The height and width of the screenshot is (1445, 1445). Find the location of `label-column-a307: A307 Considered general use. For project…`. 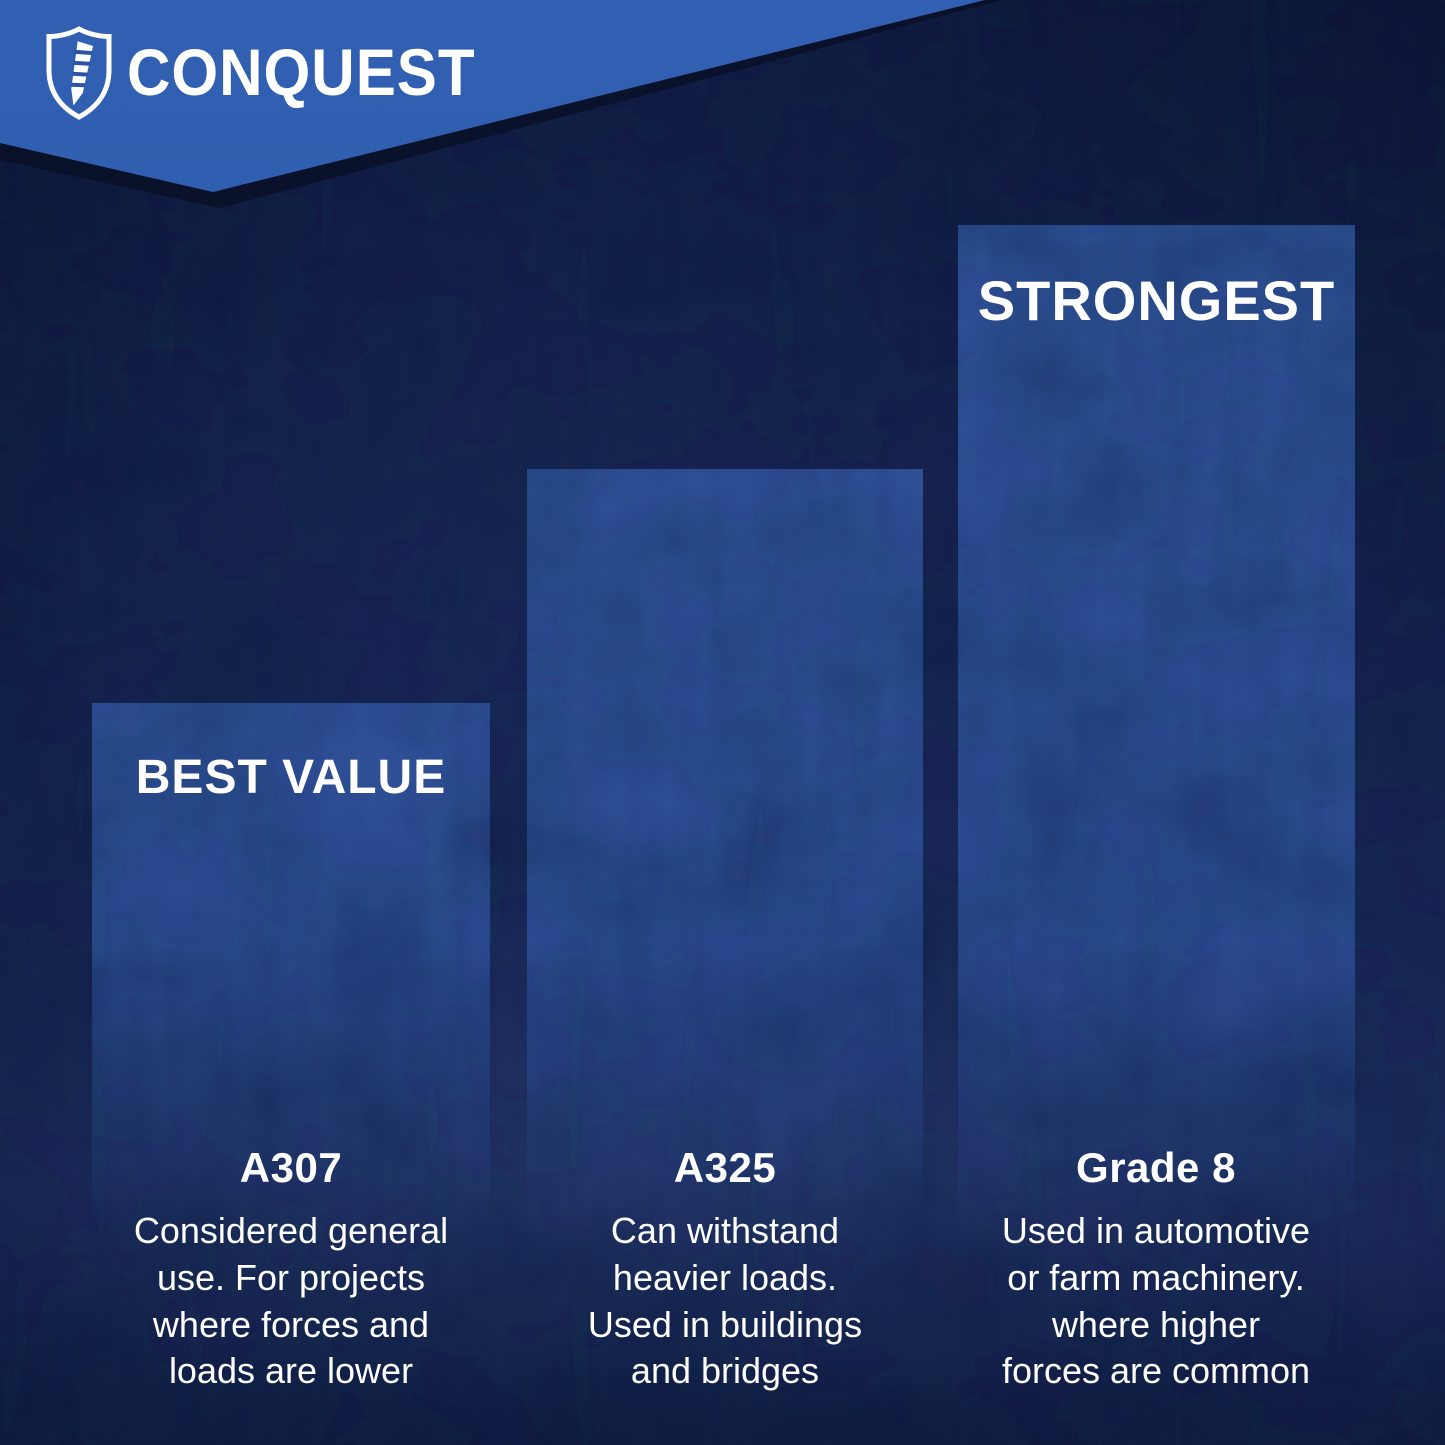

label-column-a307: A307 Considered general use. For project… is located at coordinates (291, 1269).